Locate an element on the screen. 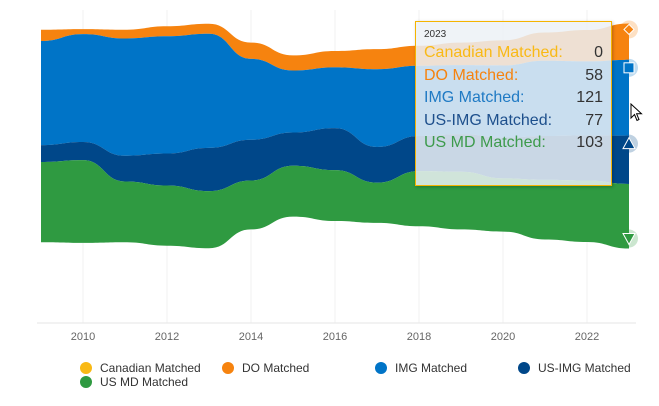 The image size is (659, 406). x-tick-label: 2014 is located at coordinates (251, 337).